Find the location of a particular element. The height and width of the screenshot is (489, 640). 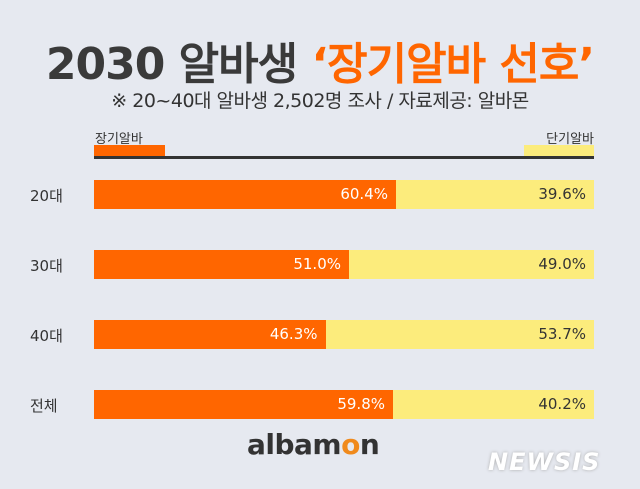

legend-axis-line is located at coordinates (344, 157).